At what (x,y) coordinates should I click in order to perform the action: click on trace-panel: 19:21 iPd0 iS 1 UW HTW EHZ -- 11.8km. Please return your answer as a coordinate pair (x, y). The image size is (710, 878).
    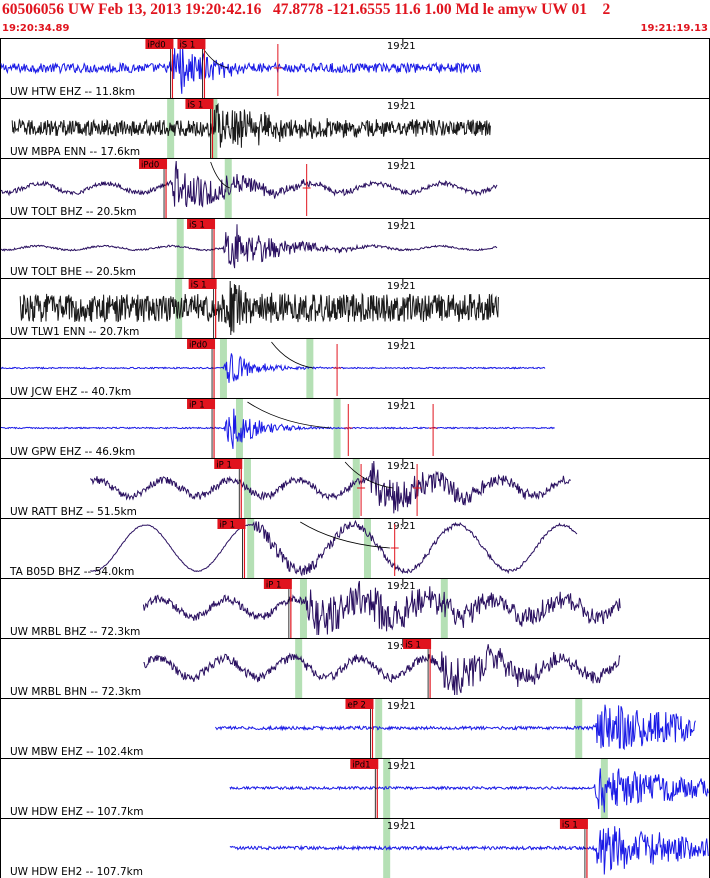
    Looking at the image, I should click on (355, 68).